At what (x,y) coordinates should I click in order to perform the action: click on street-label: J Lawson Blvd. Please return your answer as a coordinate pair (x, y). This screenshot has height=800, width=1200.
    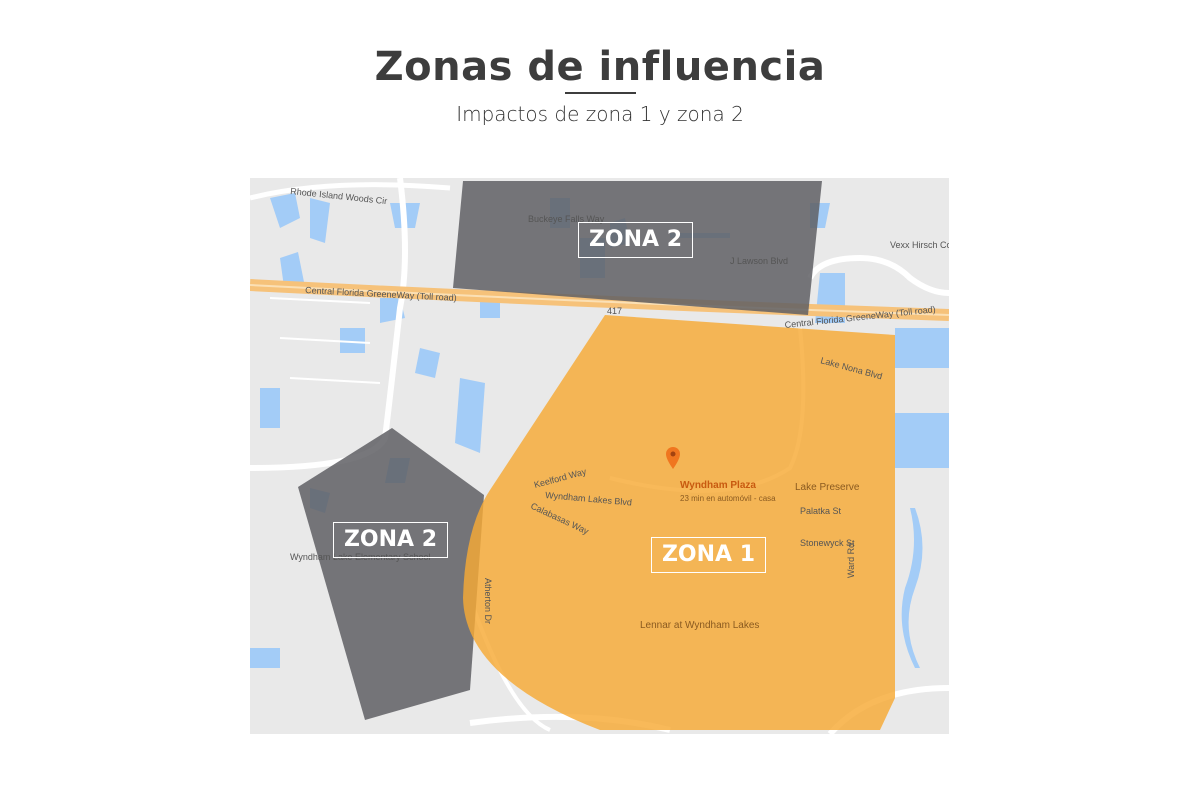
    Looking at the image, I should click on (759, 261).